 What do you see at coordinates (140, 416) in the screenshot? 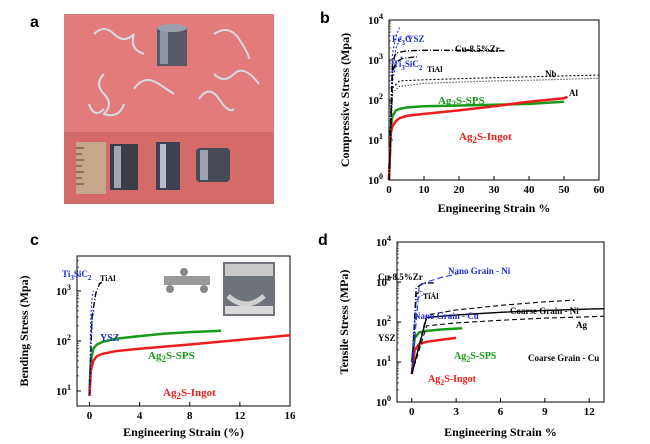
I see `x-tick-label: 4` at bounding box center [140, 416].